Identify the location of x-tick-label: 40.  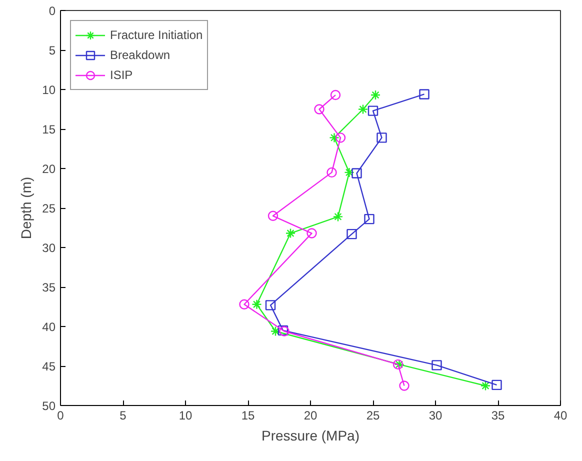
(561, 415).